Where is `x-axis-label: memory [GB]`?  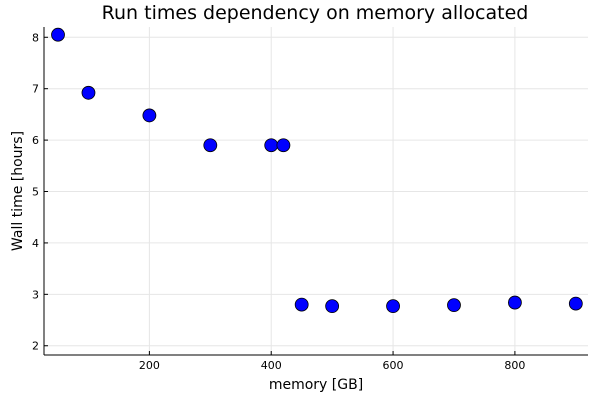 x-axis-label: memory [GB] is located at coordinates (316, 385).